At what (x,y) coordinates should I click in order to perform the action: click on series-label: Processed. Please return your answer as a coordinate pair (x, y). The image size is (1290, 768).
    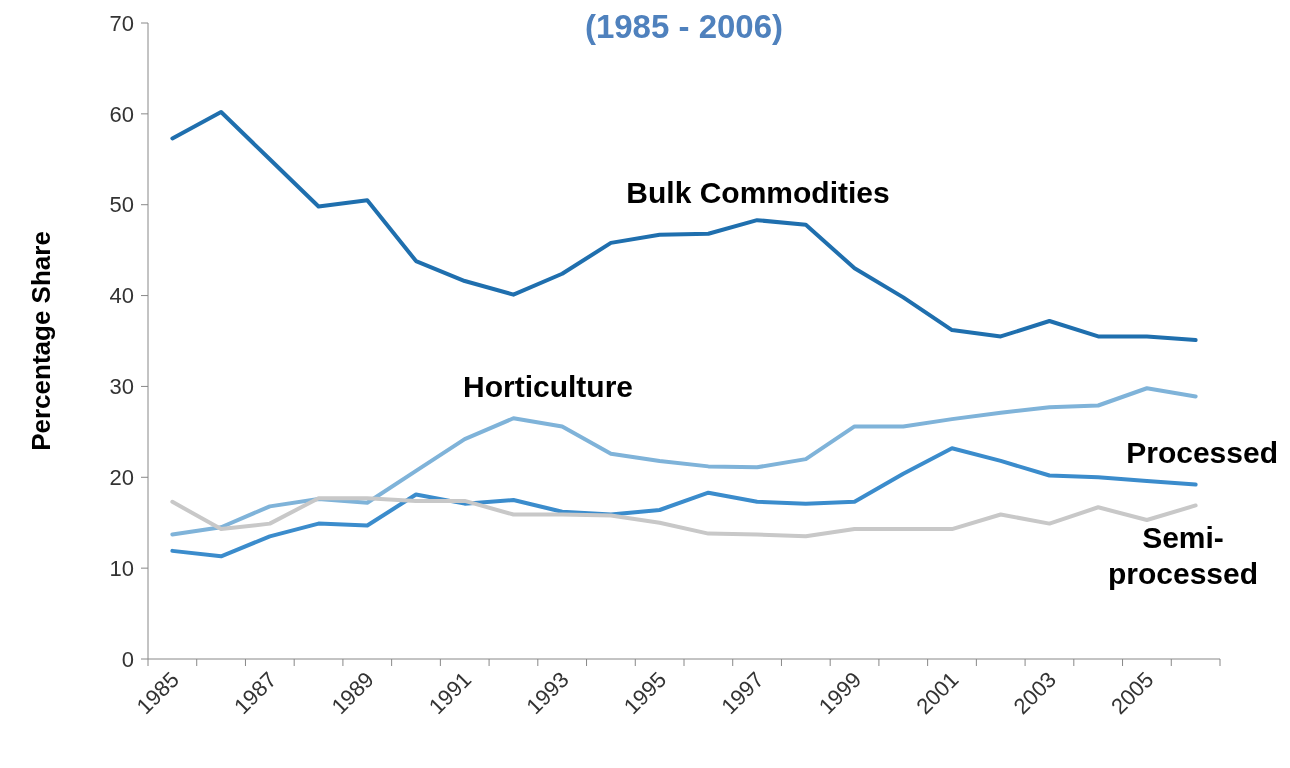
    Looking at the image, I should click on (1202, 452).